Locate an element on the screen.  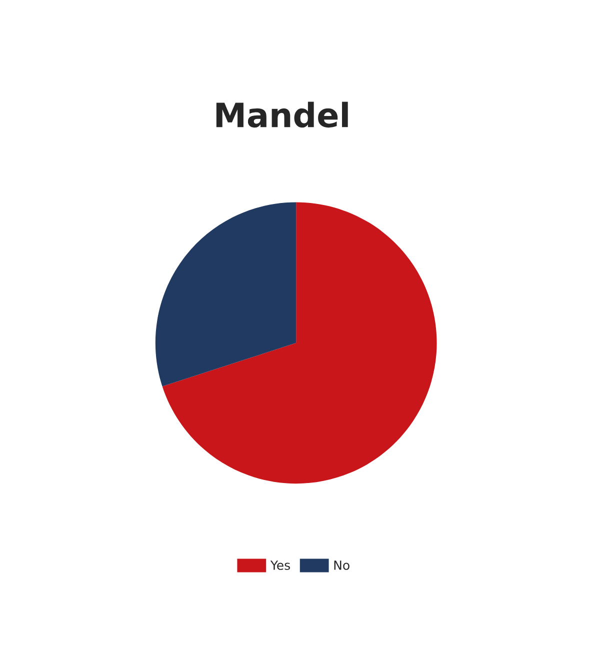
legend-label: No is located at coordinates (342, 565).